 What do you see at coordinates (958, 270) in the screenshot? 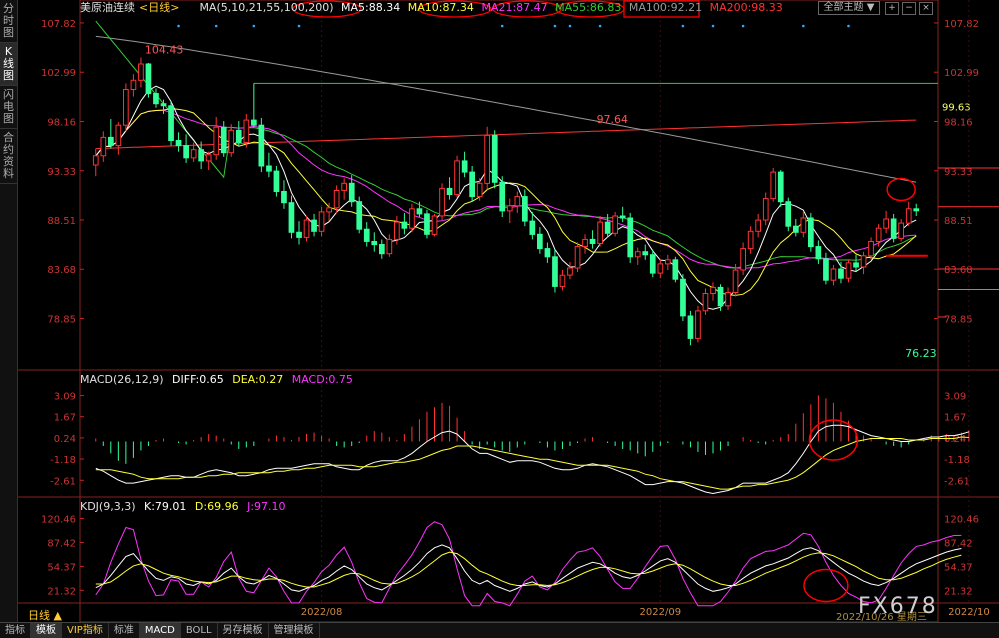
I see `price-tick-label-right: 83.68` at bounding box center [958, 270].